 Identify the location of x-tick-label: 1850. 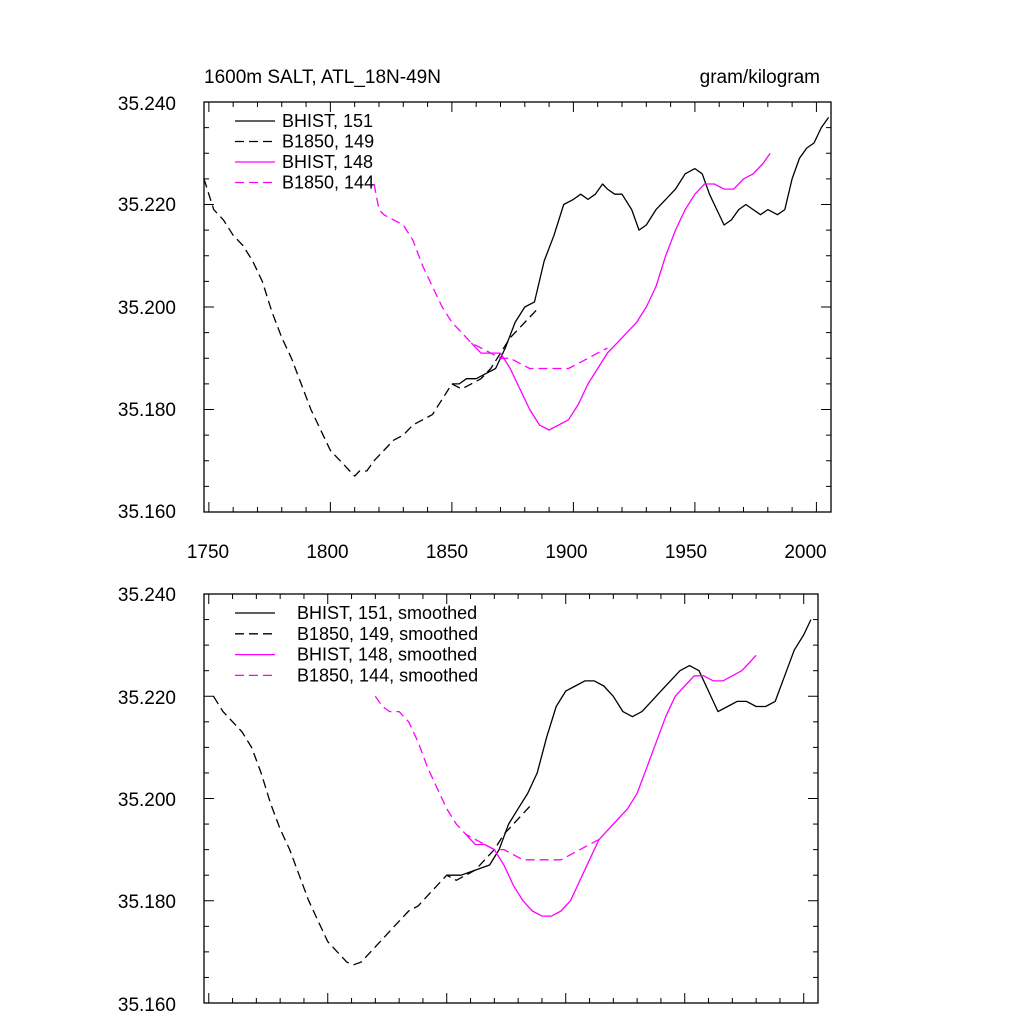
(447, 552).